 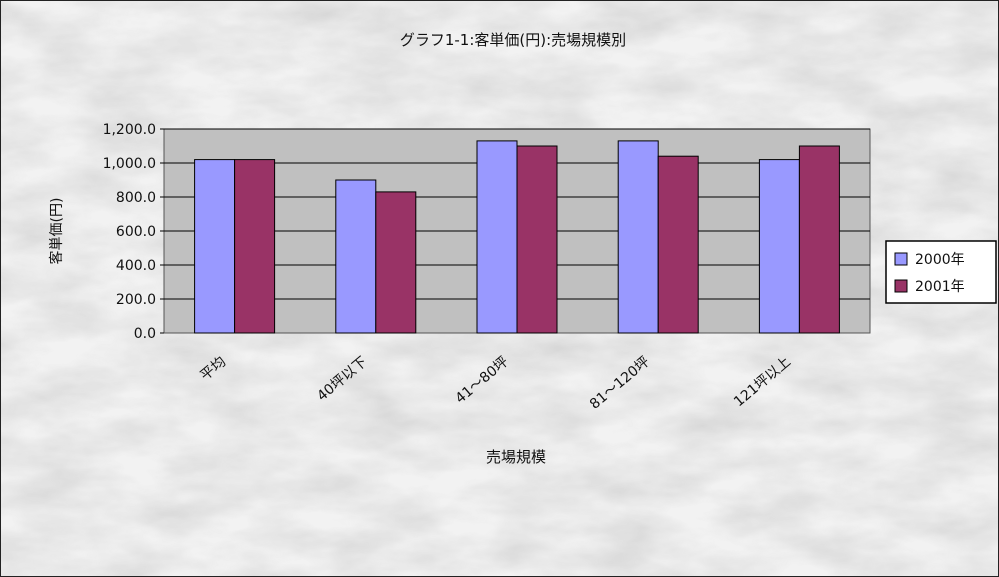 I want to click on legend-label-2001: 2001年, so click(x=940, y=287).